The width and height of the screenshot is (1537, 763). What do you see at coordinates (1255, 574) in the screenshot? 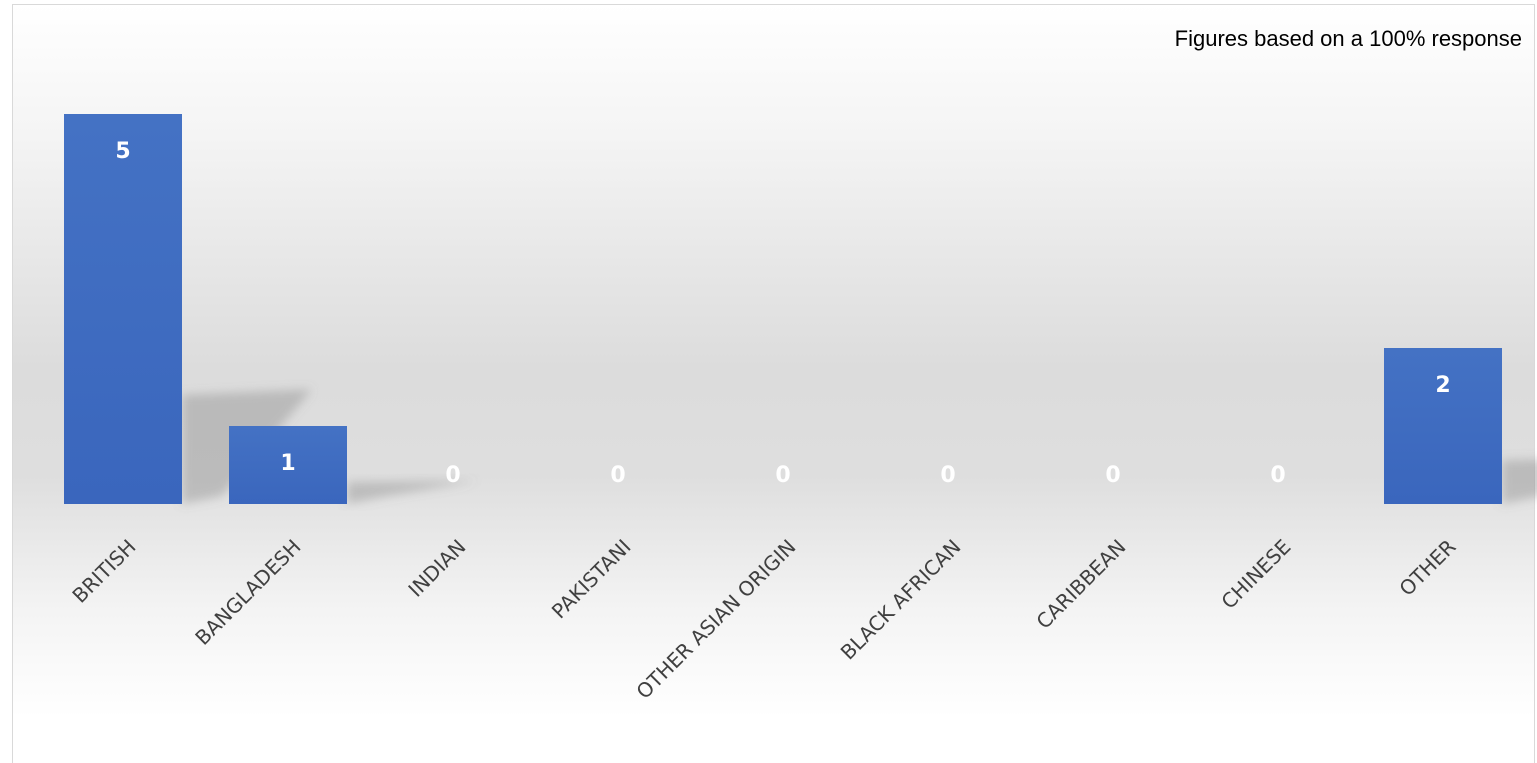
I see `x-tick-label: CHINESE` at bounding box center [1255, 574].